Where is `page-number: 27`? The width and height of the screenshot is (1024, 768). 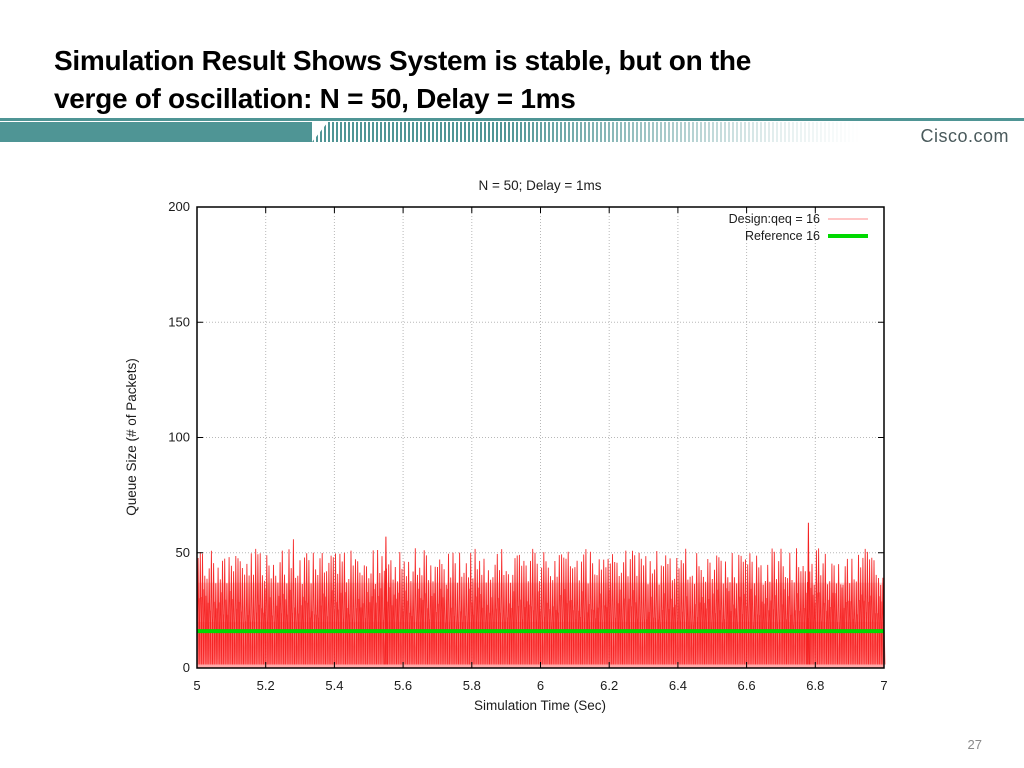
page-number: 27 is located at coordinates (974, 744).